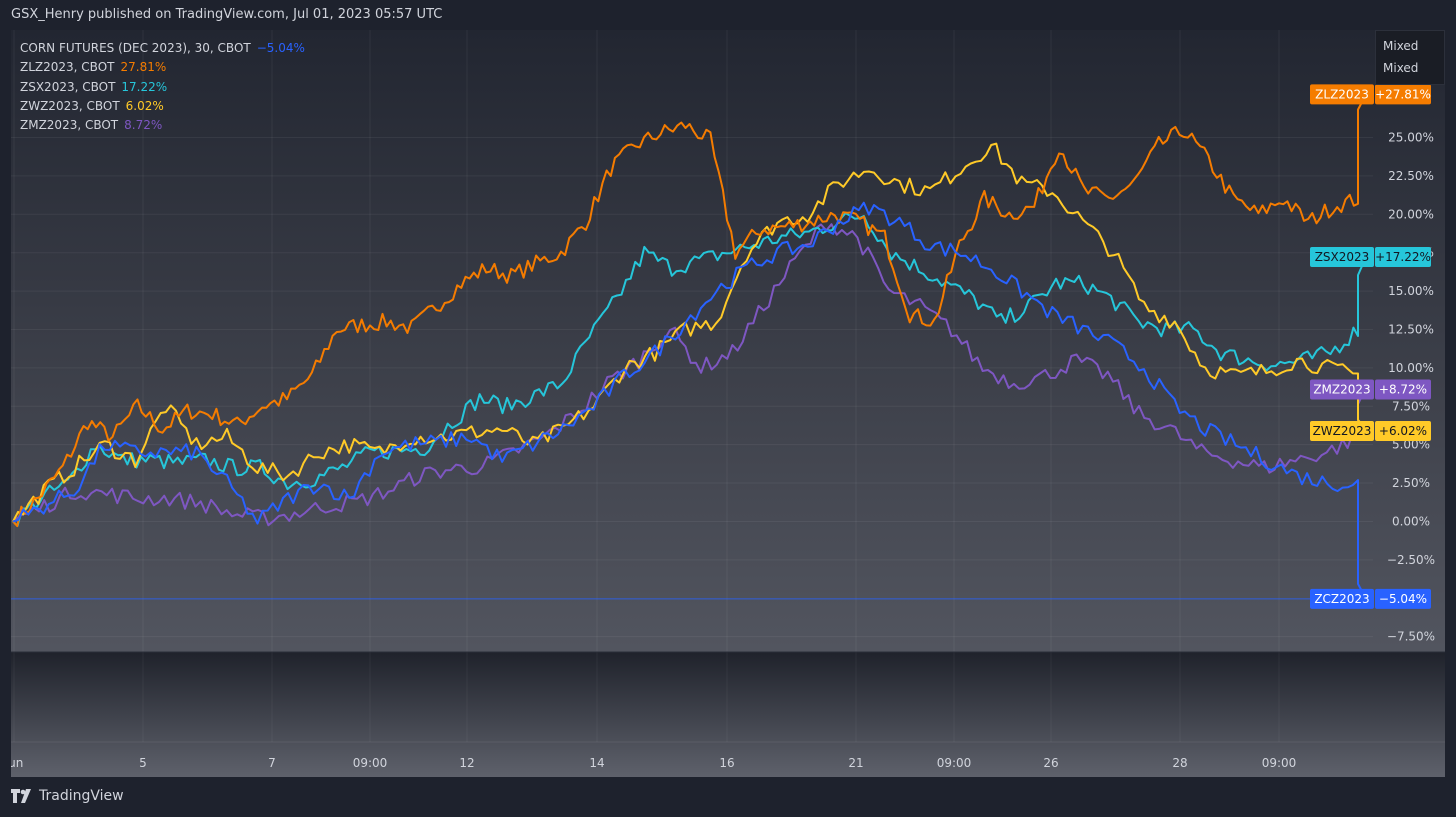 The width and height of the screenshot is (1456, 817). What do you see at coordinates (1411, 329) in the screenshot?
I see `y-tick-label: 12.50%` at bounding box center [1411, 329].